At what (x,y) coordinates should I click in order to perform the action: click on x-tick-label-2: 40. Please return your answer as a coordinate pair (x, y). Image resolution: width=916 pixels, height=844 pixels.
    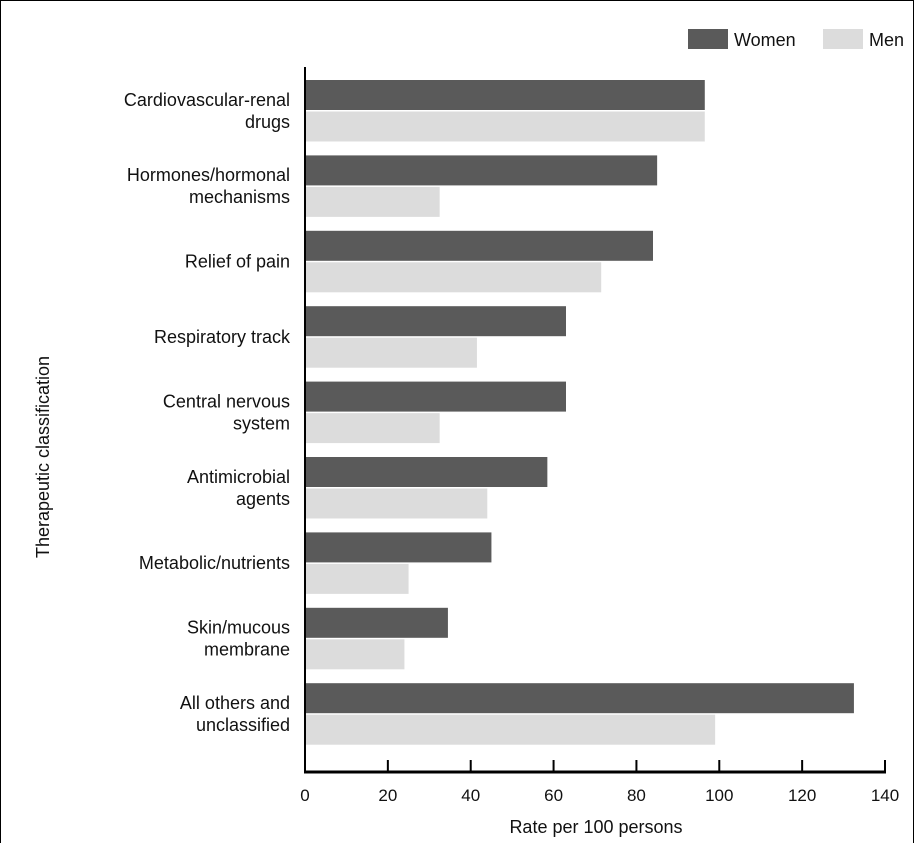
    Looking at the image, I should click on (470, 795).